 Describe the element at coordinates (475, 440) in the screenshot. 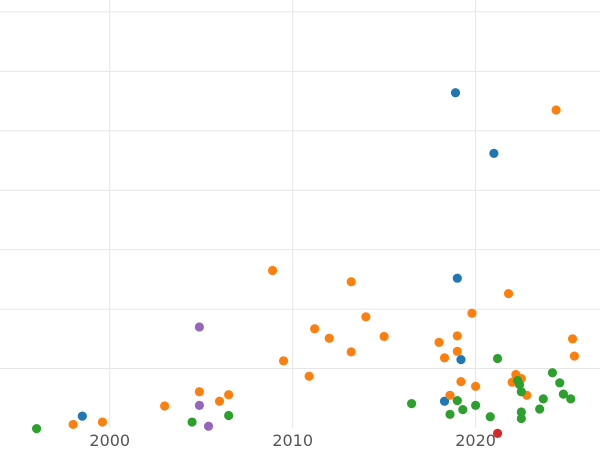

I see `x-tick-label: 2020` at that location.